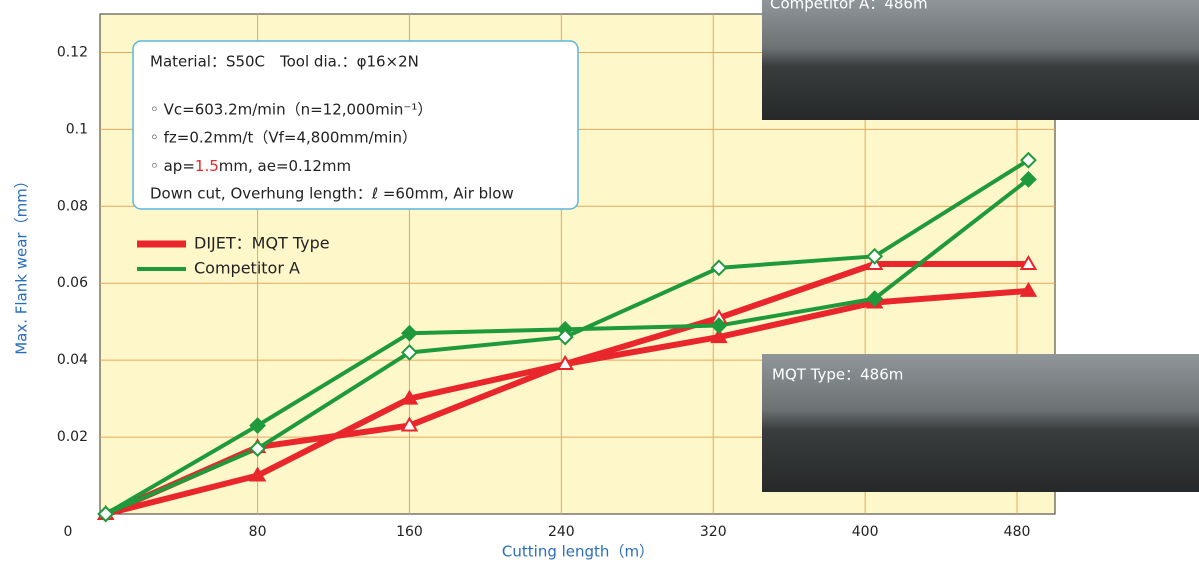 The height and width of the screenshot is (576, 1199). Describe the element at coordinates (849, 6) in the screenshot. I see `photo-caption: Competitor A：486m` at that location.